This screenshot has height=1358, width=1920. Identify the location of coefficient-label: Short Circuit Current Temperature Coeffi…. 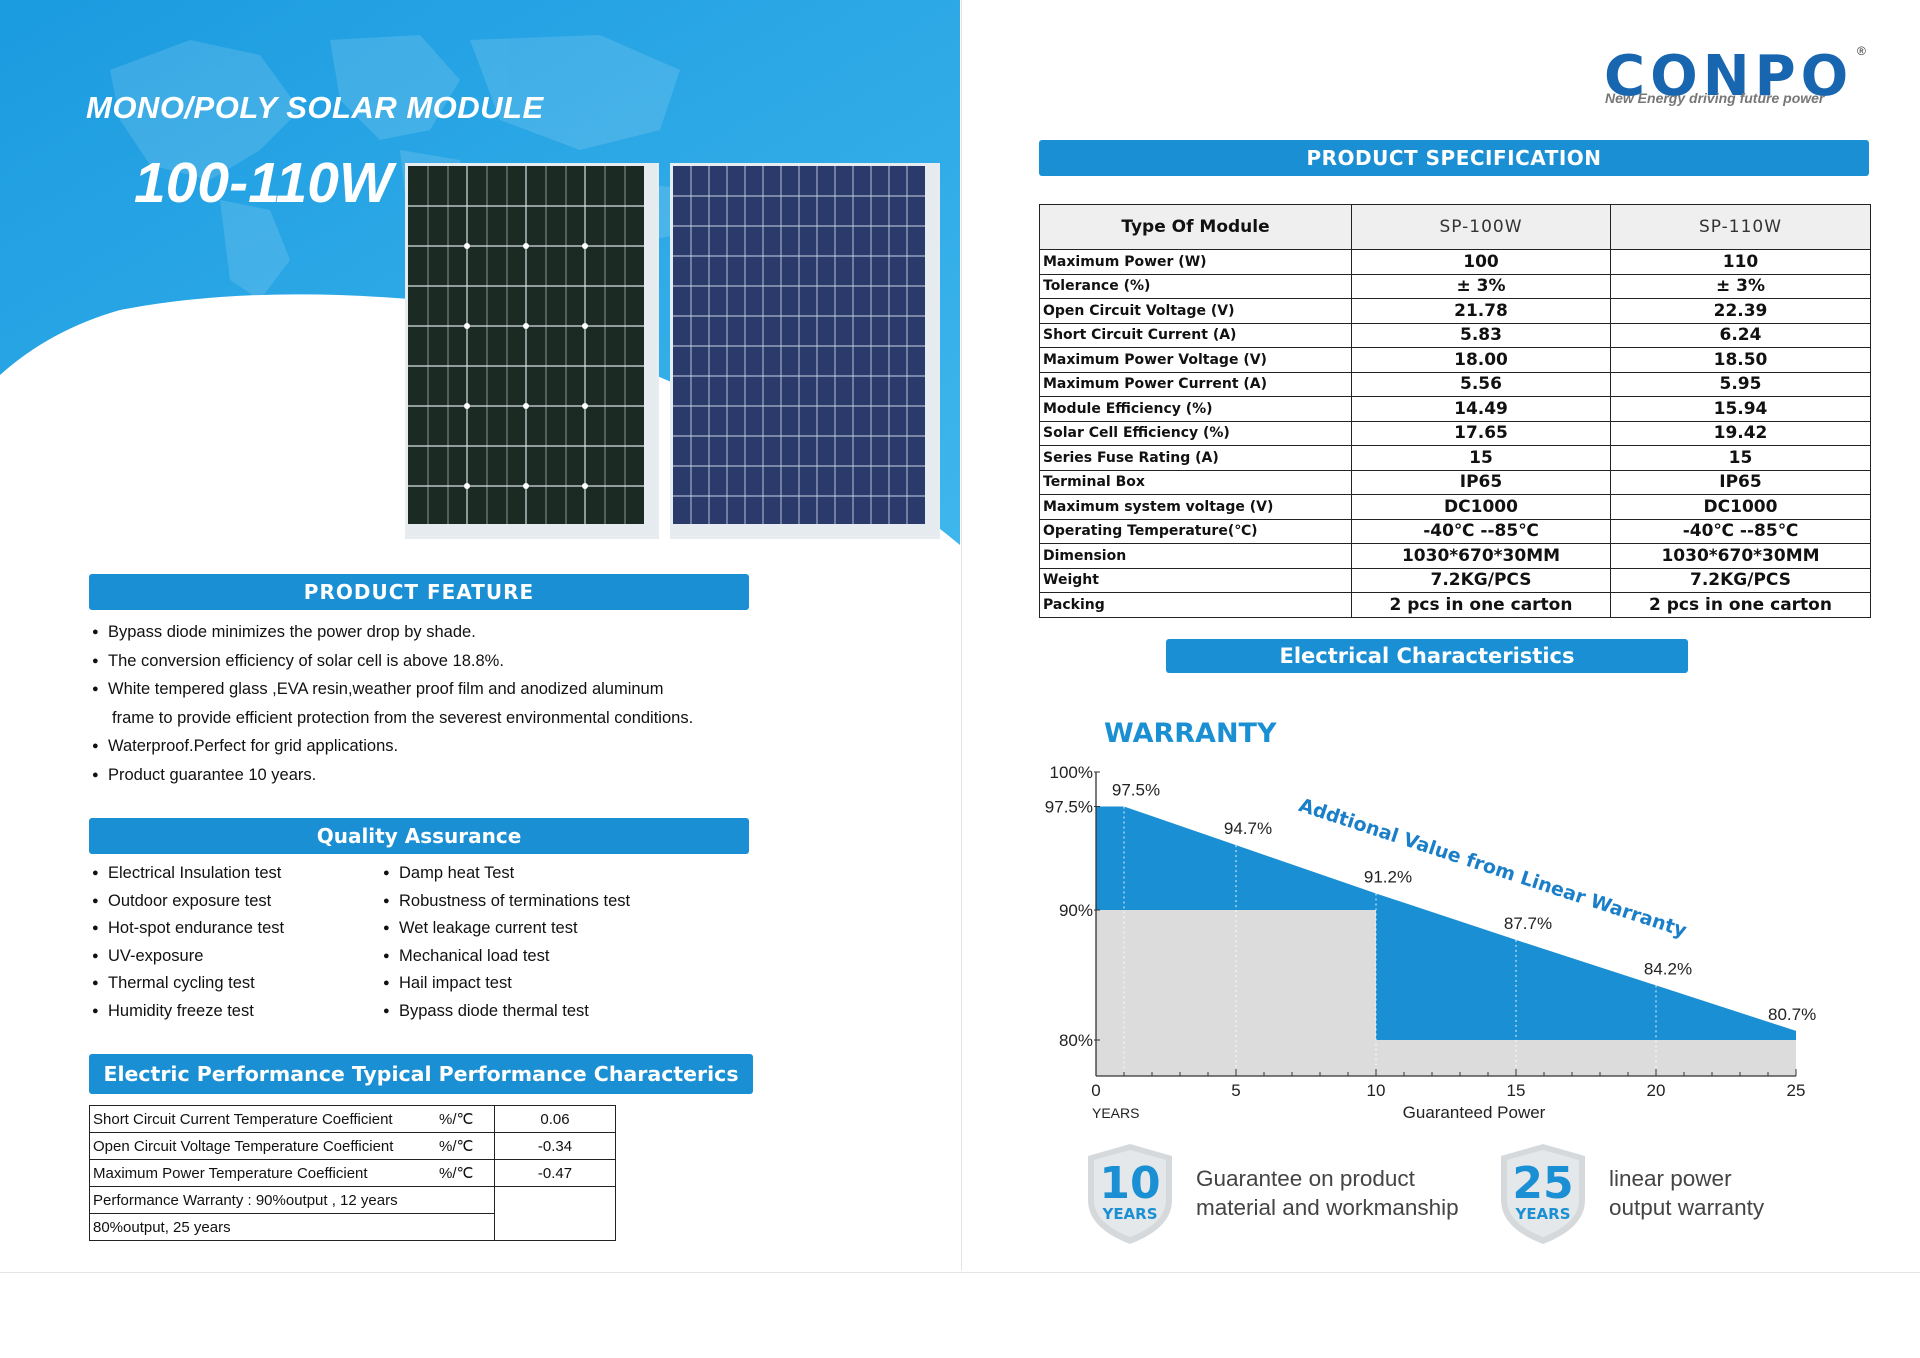
(262, 1119).